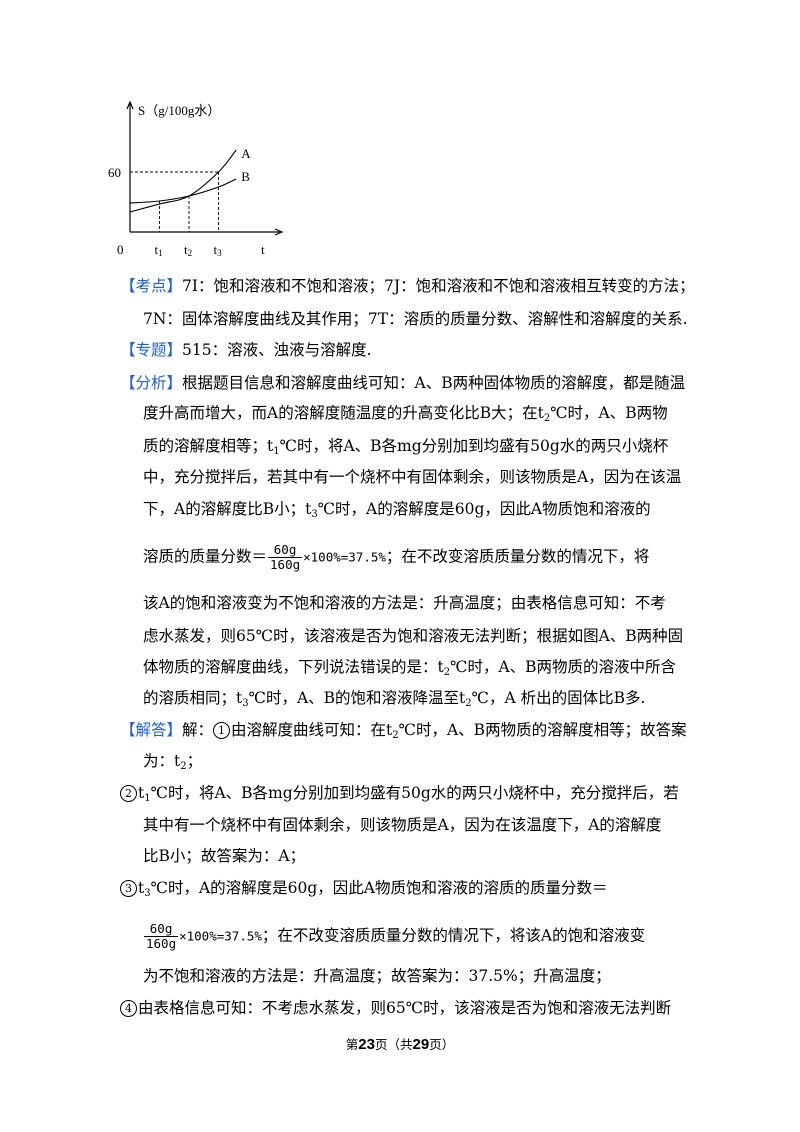 The height and width of the screenshot is (1132, 800). I want to click on fenxi-line-10: 的溶质相同；t3℃时，A、B的饱和溶液降温至t2℃，A 析出的固体比B多., so click(394, 701).